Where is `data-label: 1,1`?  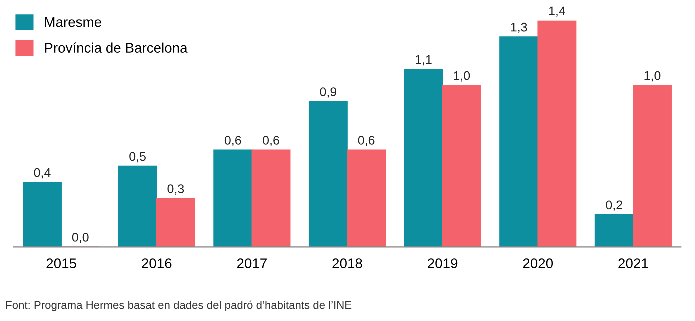
data-label: 1,1 is located at coordinates (424, 60).